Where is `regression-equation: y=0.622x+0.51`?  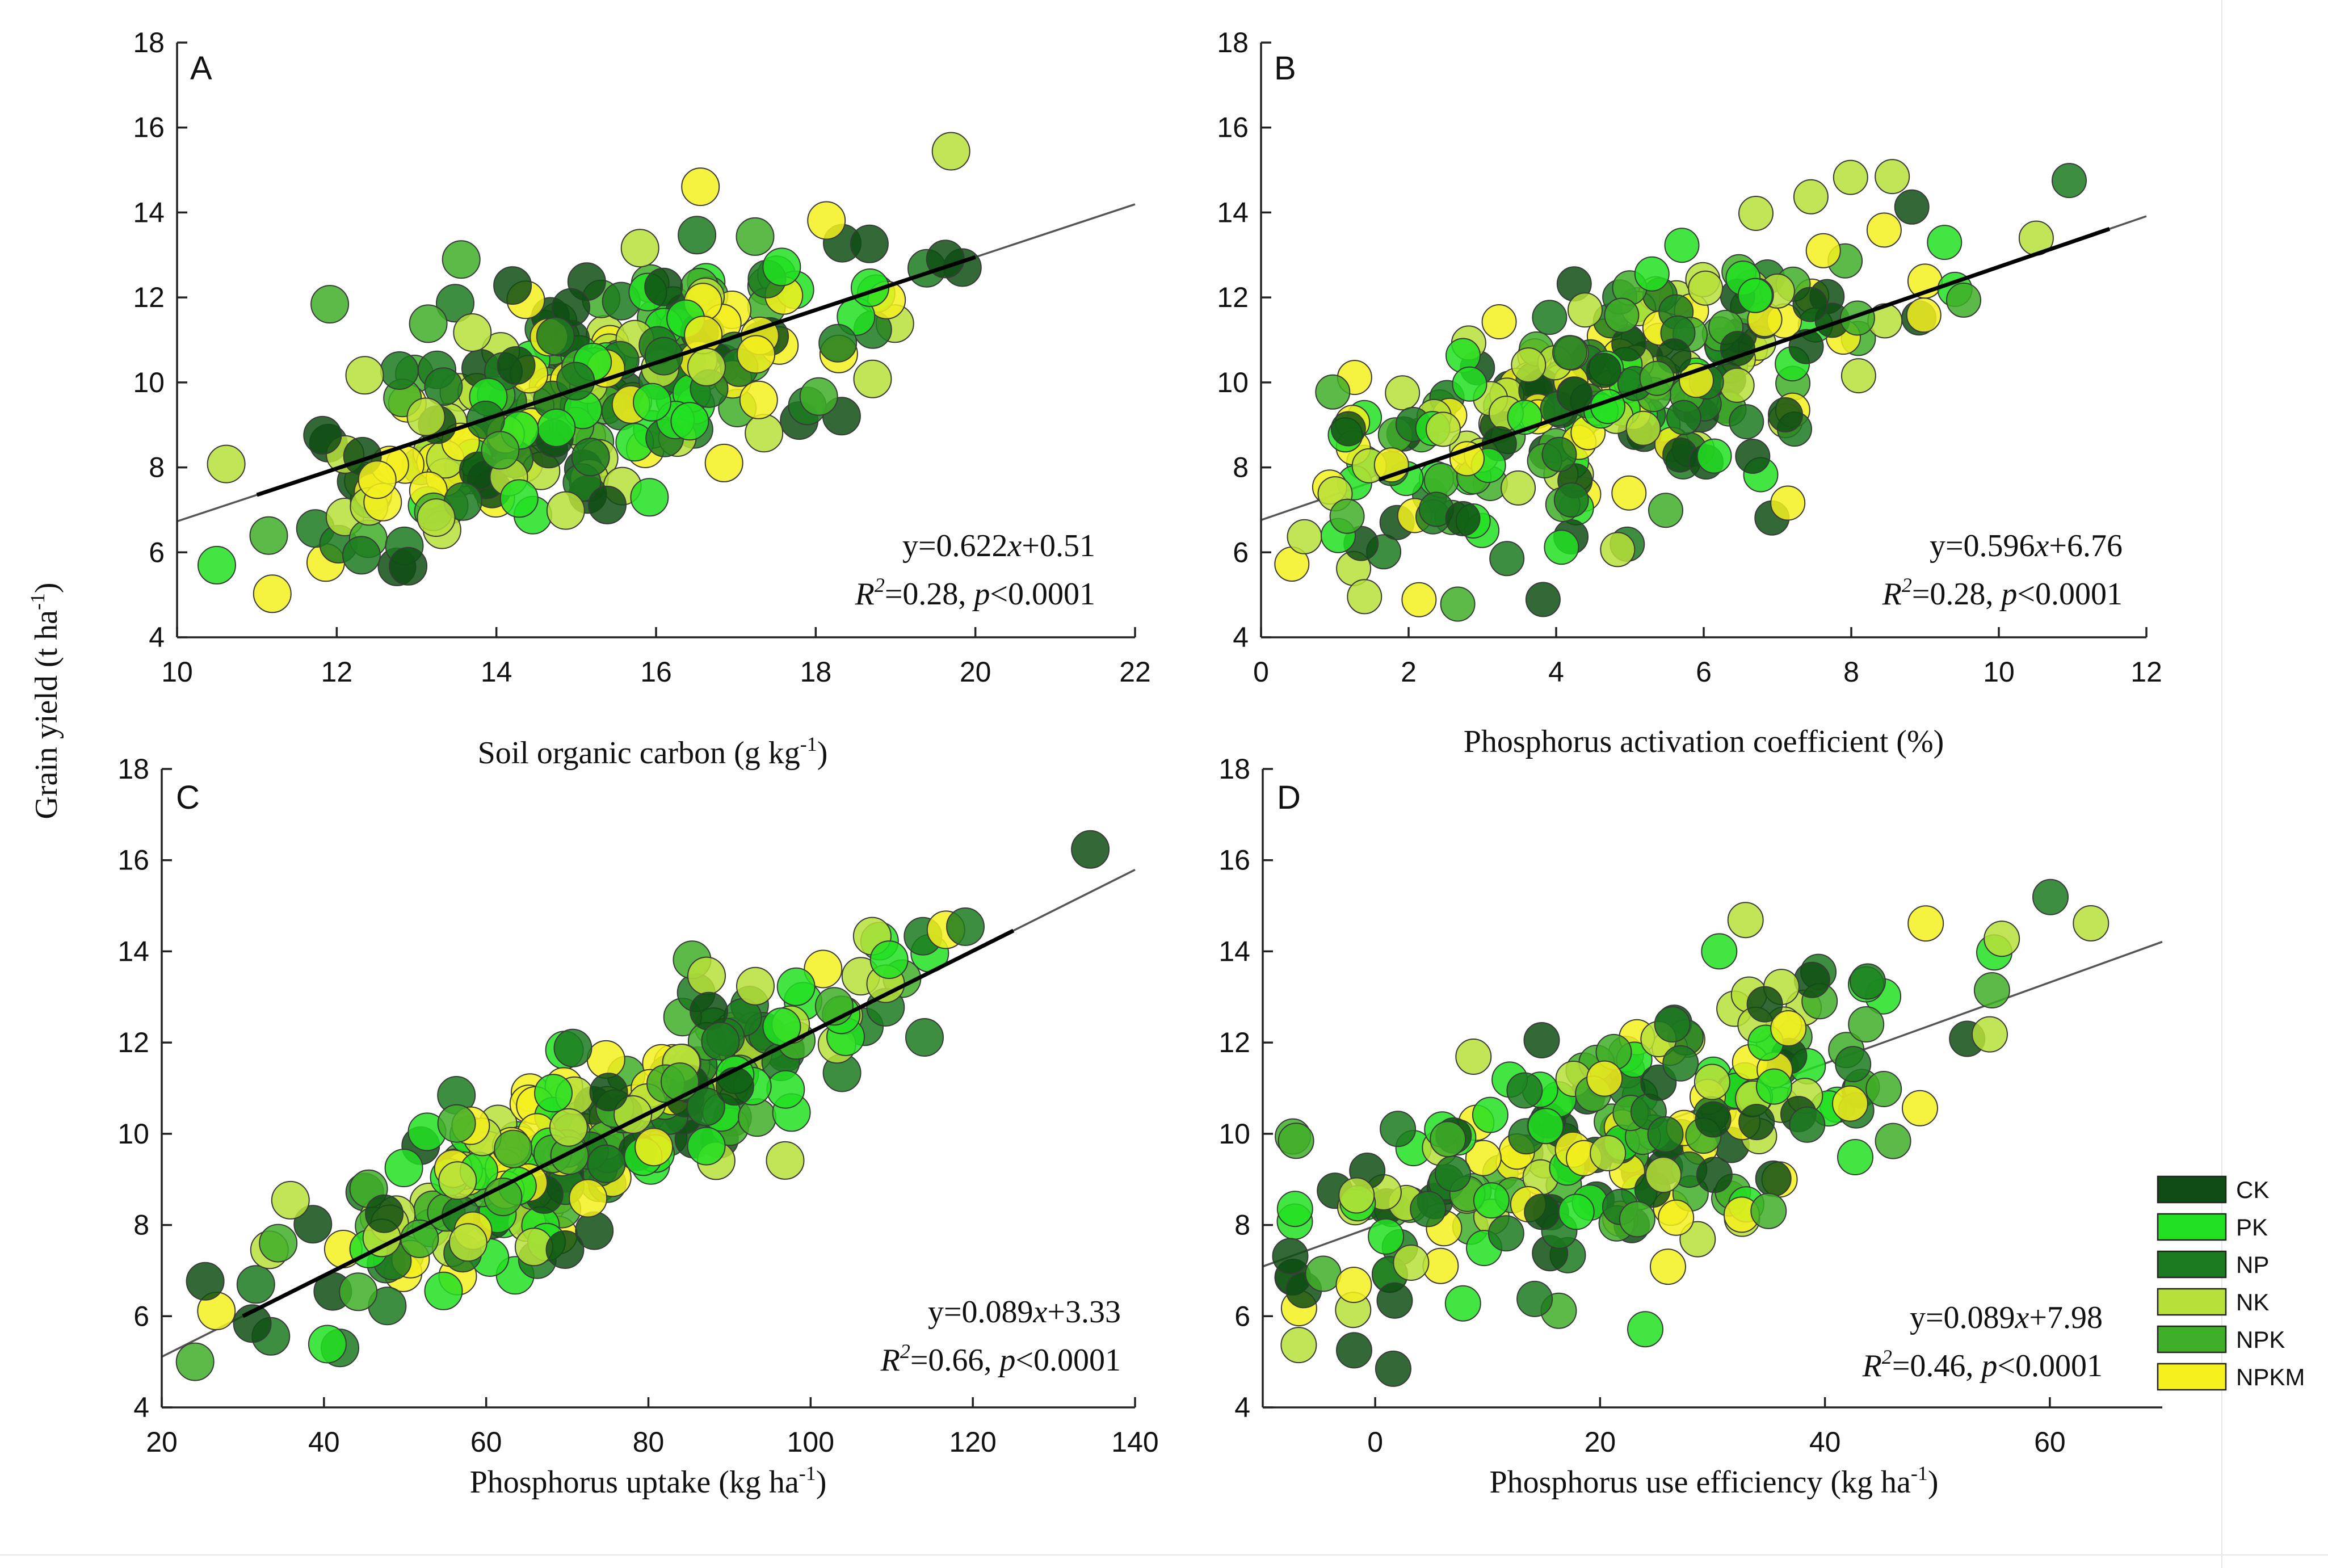 regression-equation: y=0.622x+0.51 is located at coordinates (999, 546).